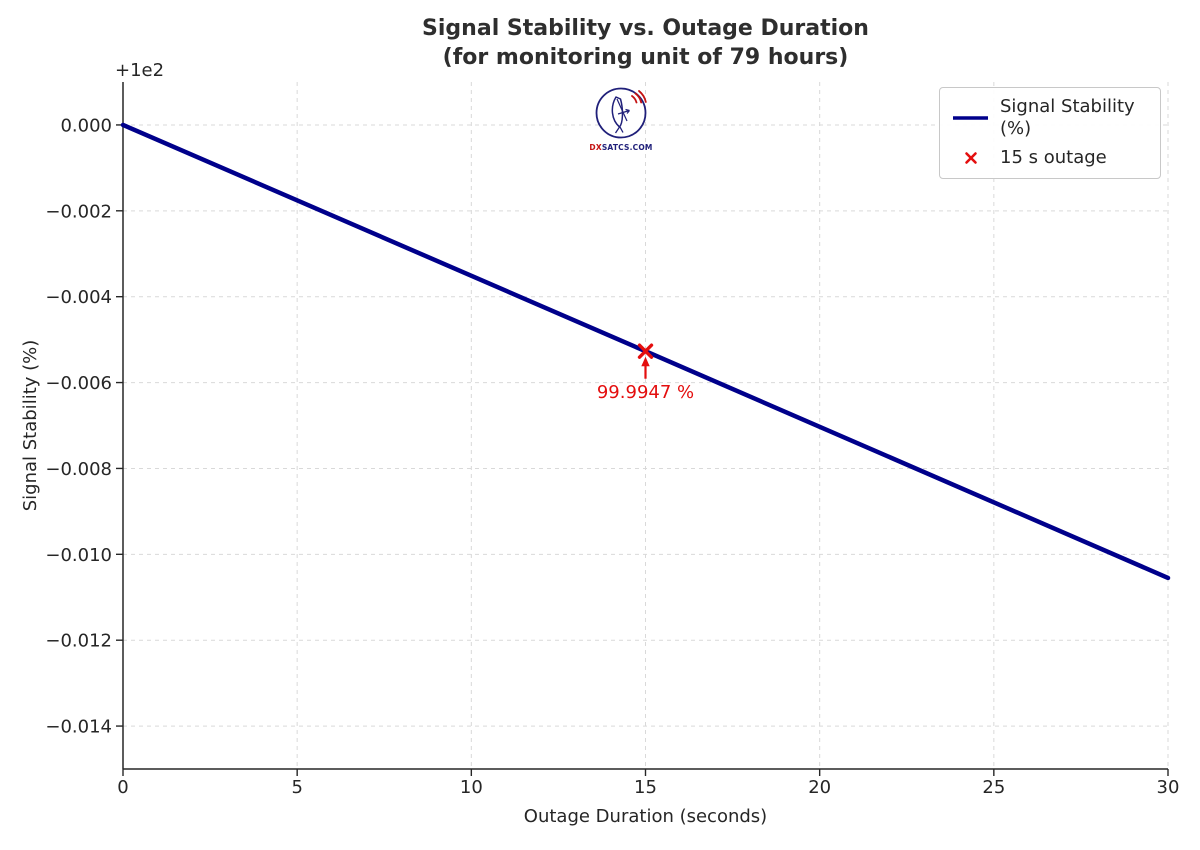  Describe the element at coordinates (78, 469) in the screenshot. I see `y-tick-label: −0.008` at that location.